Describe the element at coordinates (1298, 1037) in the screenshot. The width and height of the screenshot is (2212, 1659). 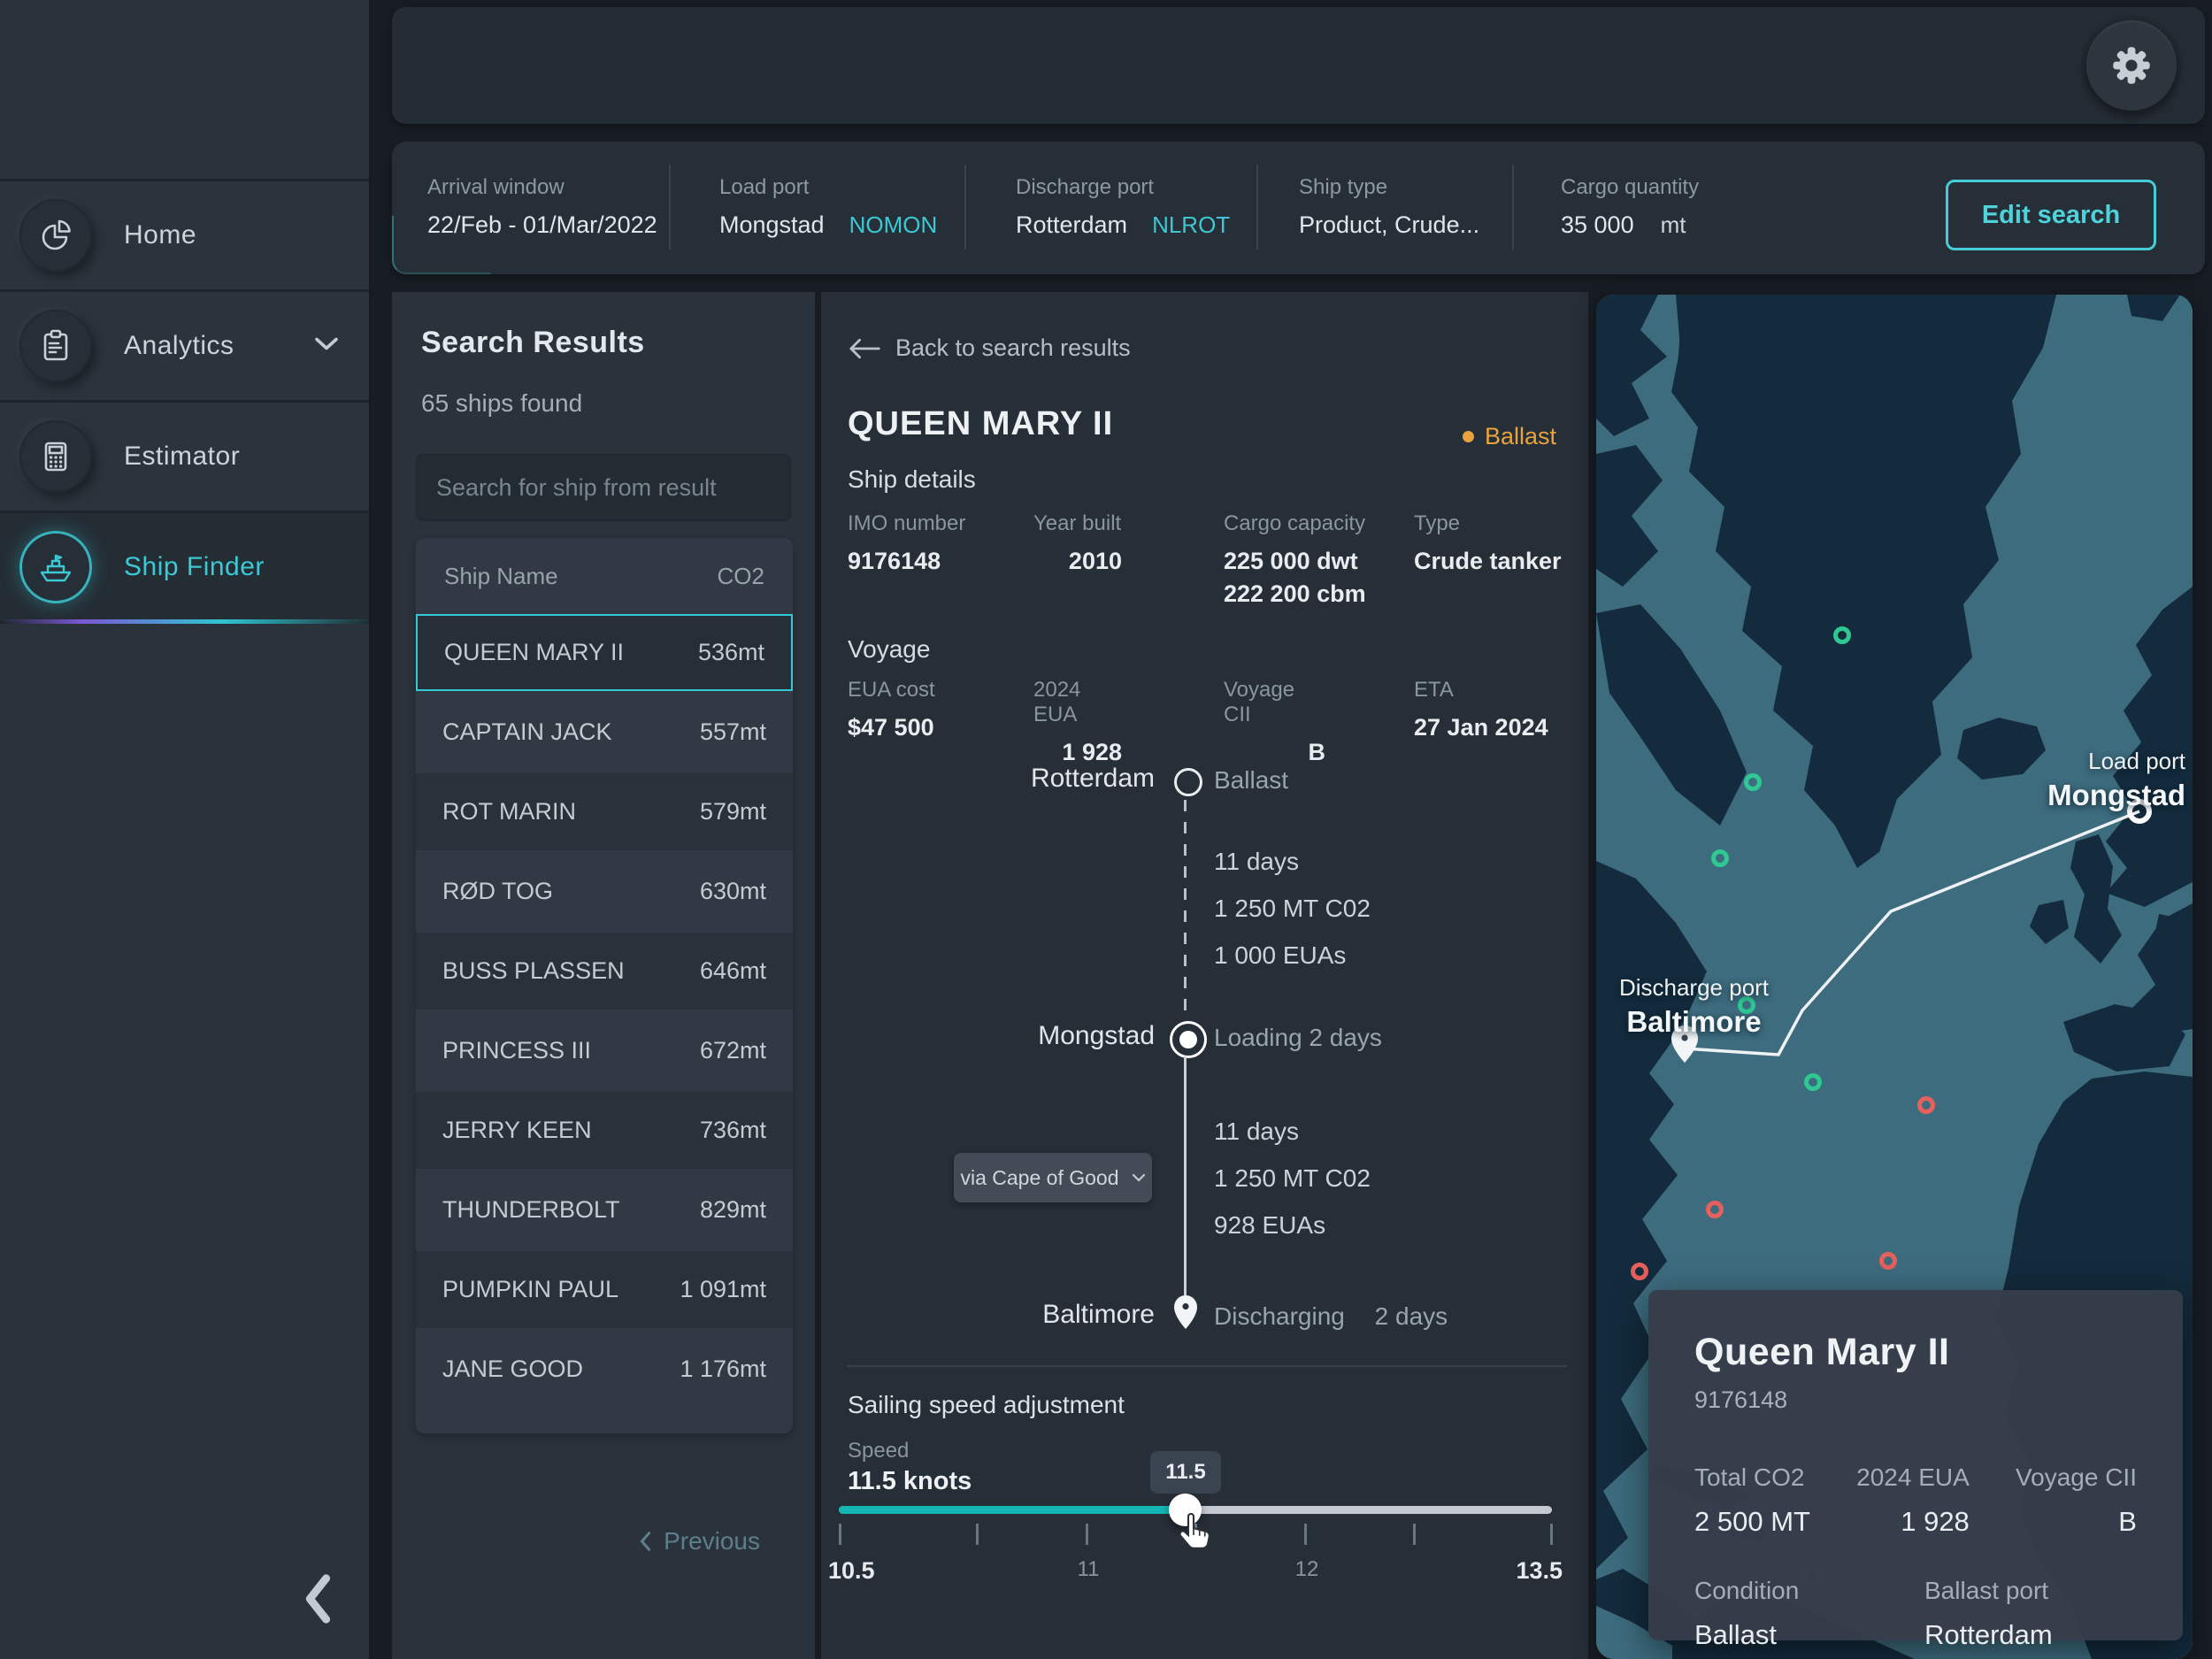
I see `timeline-status-loading: Loading 2 days` at that location.